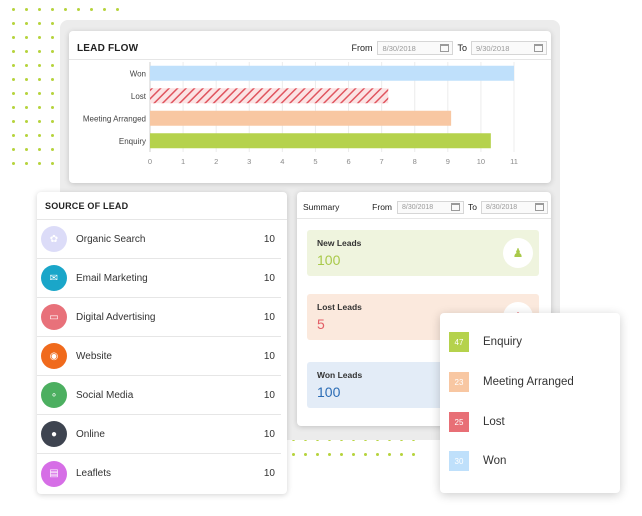 Image resolution: width=642 pixels, height=516 pixels. I want to click on source-item: ✉ Email Marketing 10, so click(159, 278).